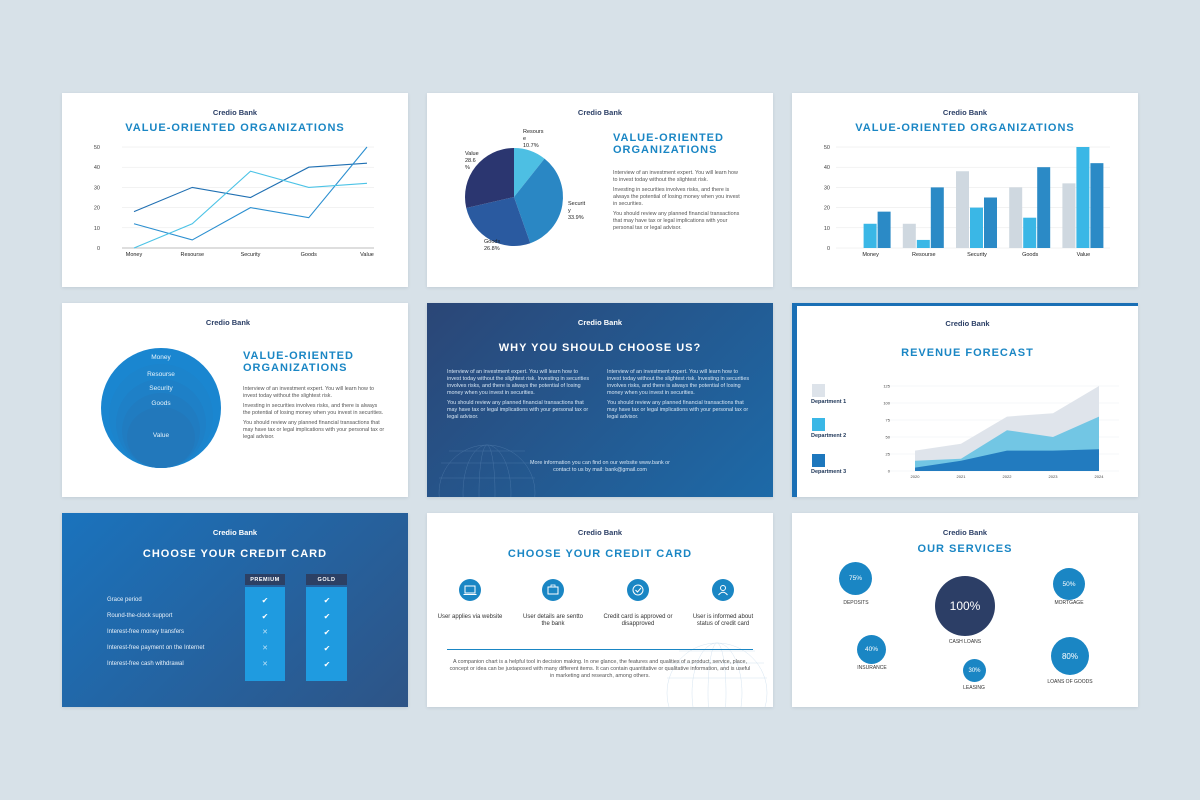 This screenshot has width=1200, height=800. I want to click on service-circle-loans-of-goods: 80%, so click(1070, 656).